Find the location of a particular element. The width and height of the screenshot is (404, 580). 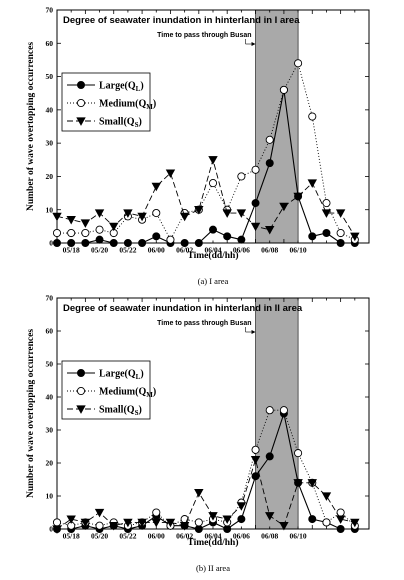

series-line-small is located at coordinates (205, 494).